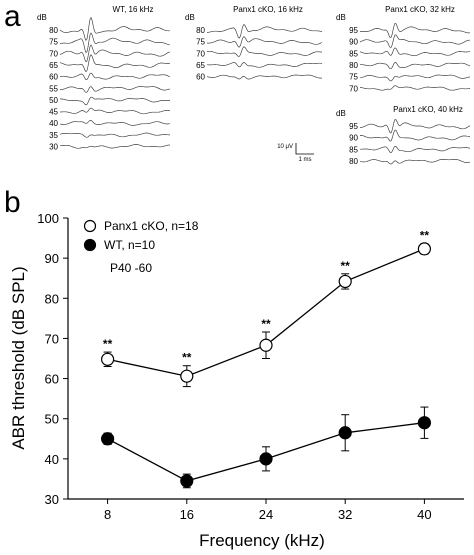  What do you see at coordinates (131, 268) in the screenshot?
I see `annotation-text: P40 -60` at bounding box center [131, 268].